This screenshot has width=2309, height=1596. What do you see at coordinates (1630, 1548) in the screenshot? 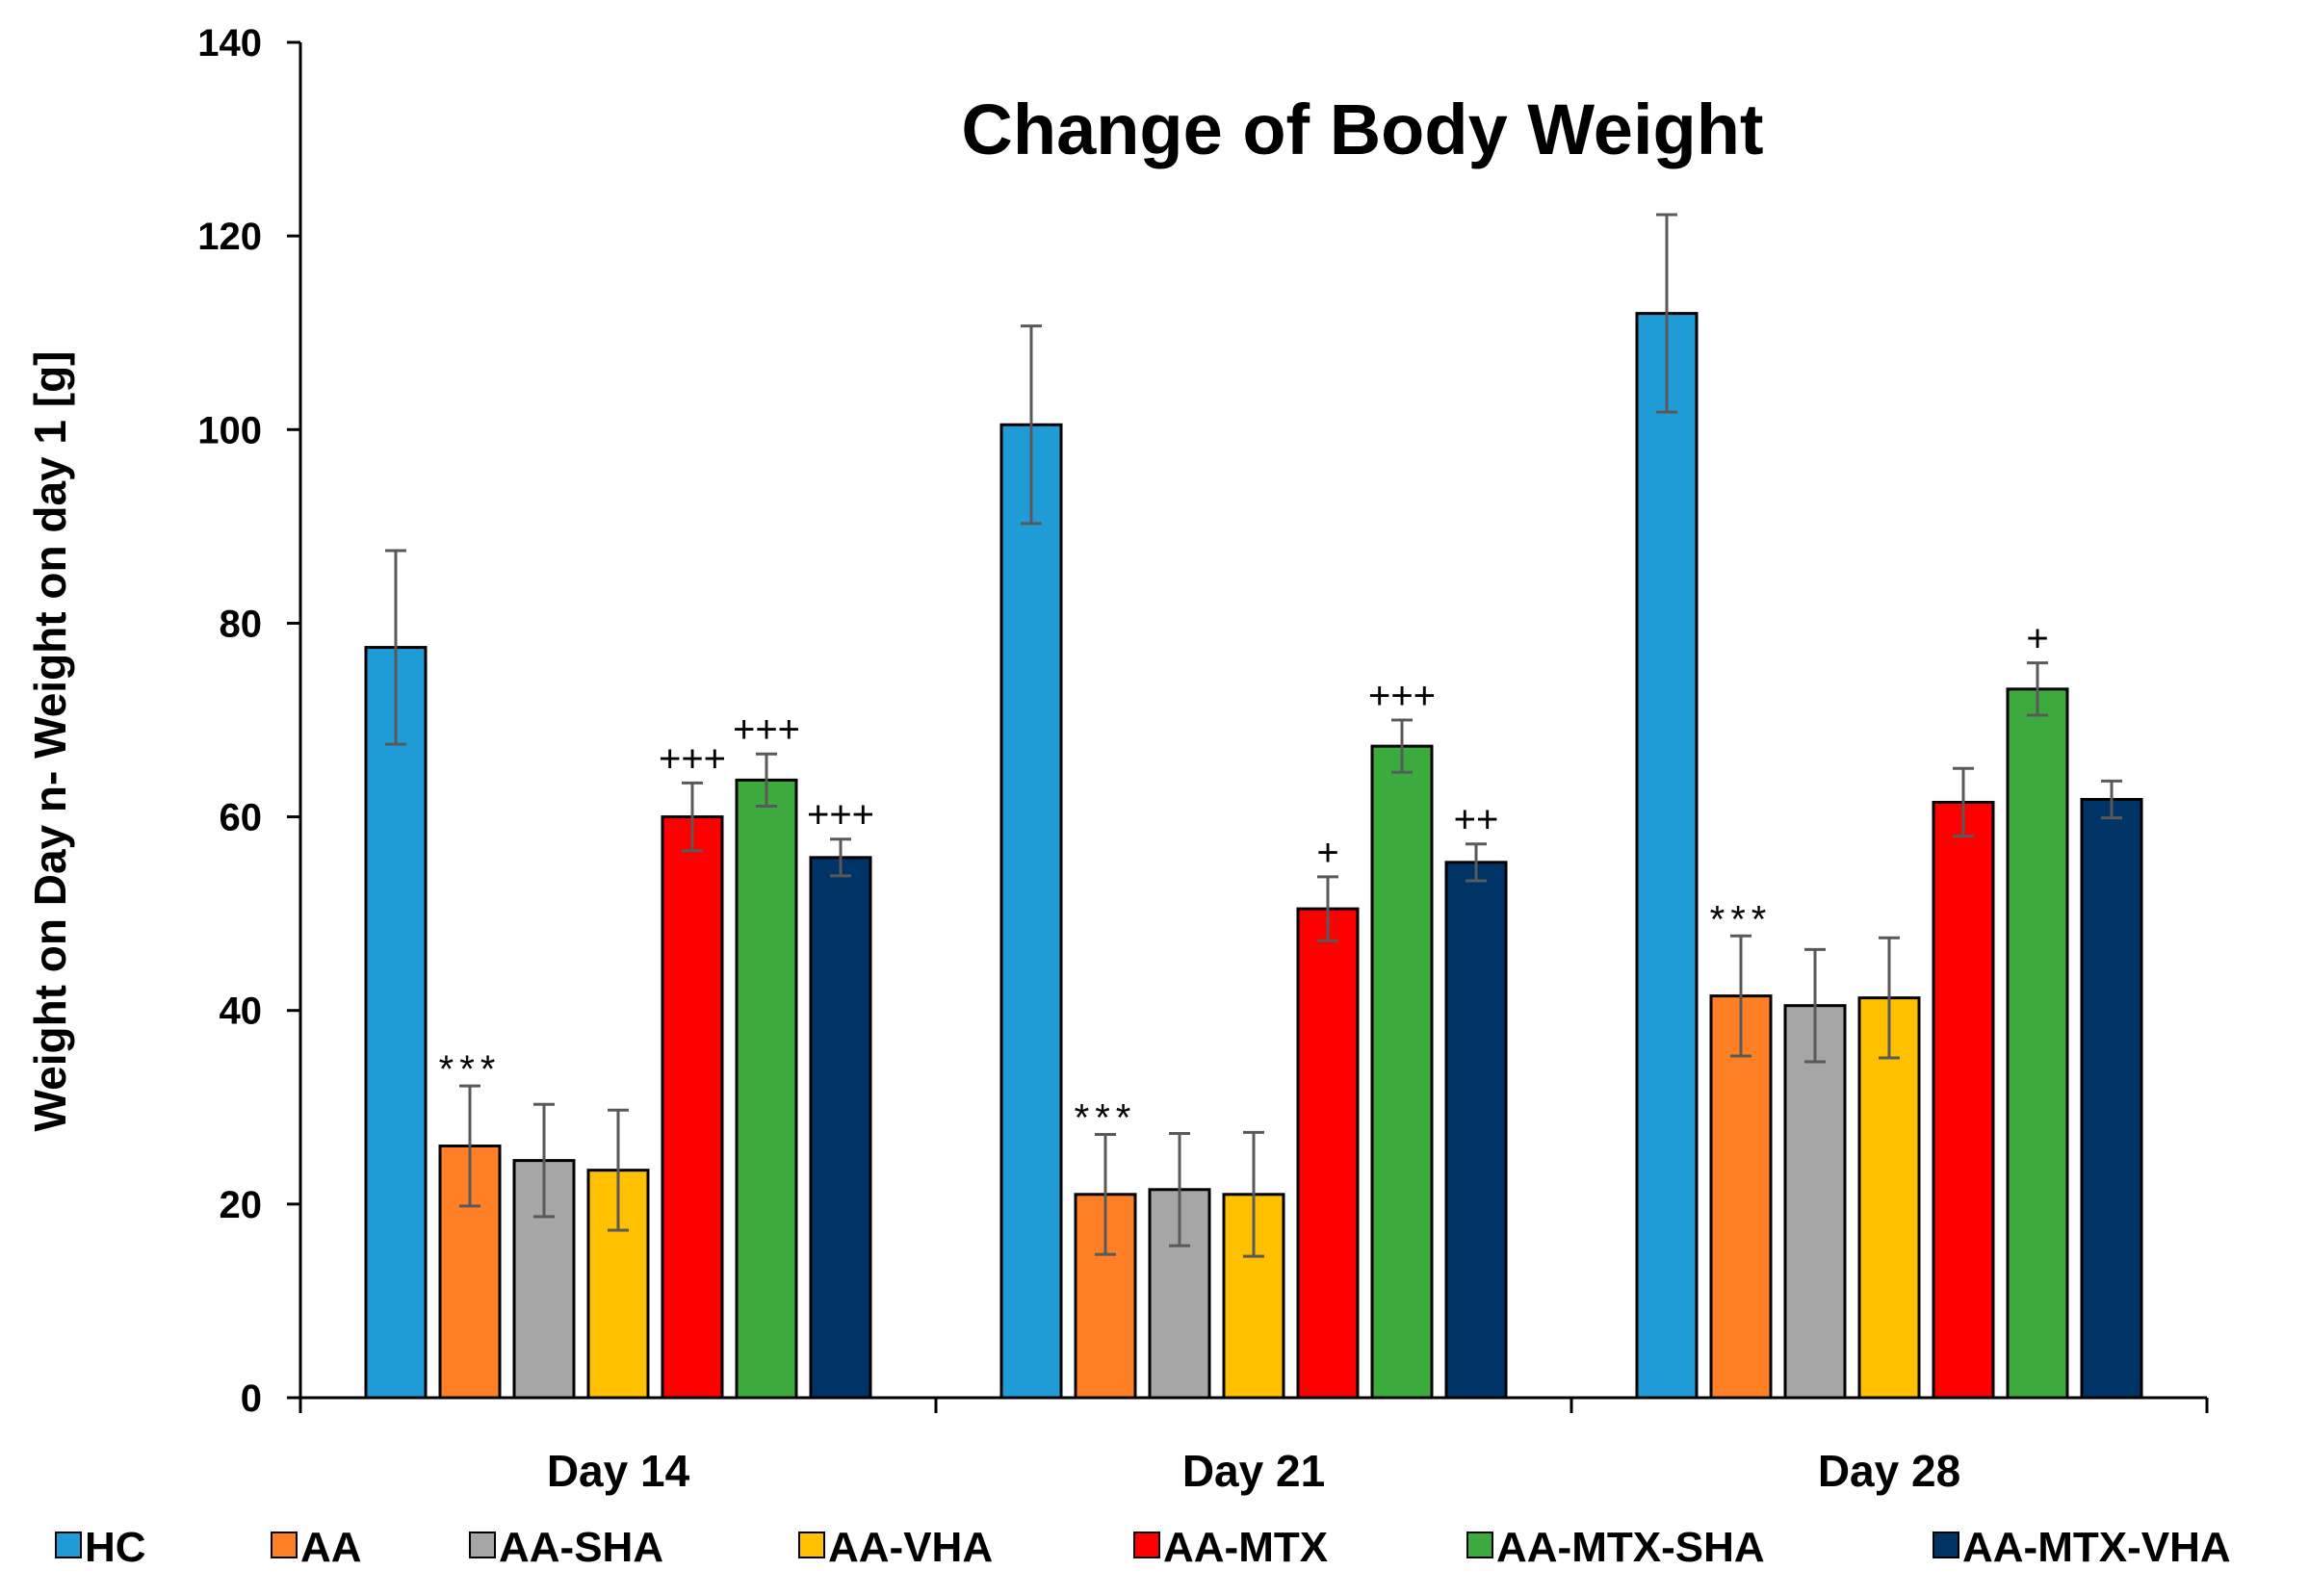
I see `legend-label-aa-mtx-sha: AA-MTX-SHA` at bounding box center [1630, 1548].